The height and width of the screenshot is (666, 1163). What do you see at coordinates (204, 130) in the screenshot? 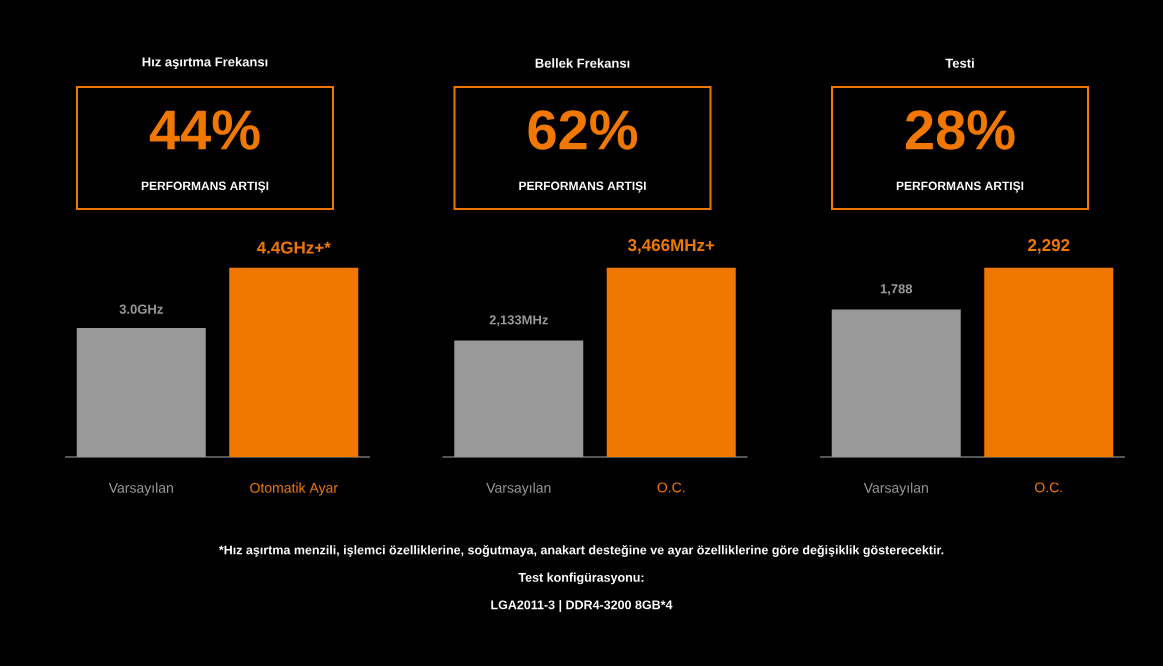
I see `text: 44%` at bounding box center [204, 130].